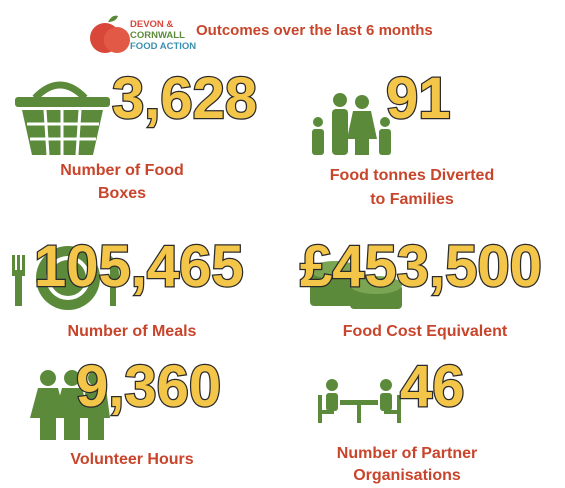 The height and width of the screenshot is (488, 565). Describe the element at coordinates (425, 331) in the screenshot. I see `stat-label: Food Cost Equivalent` at that location.